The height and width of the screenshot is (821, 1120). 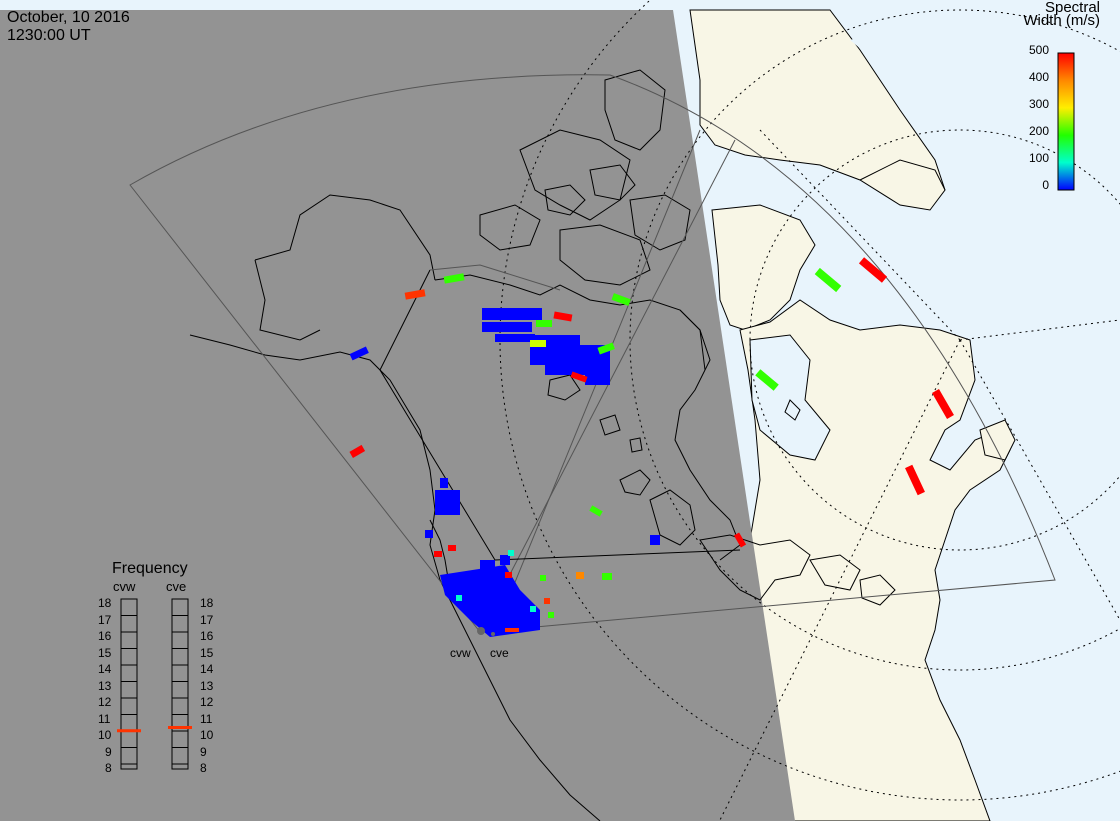 I want to click on radar-label-cvw: cvw, so click(x=460, y=653).